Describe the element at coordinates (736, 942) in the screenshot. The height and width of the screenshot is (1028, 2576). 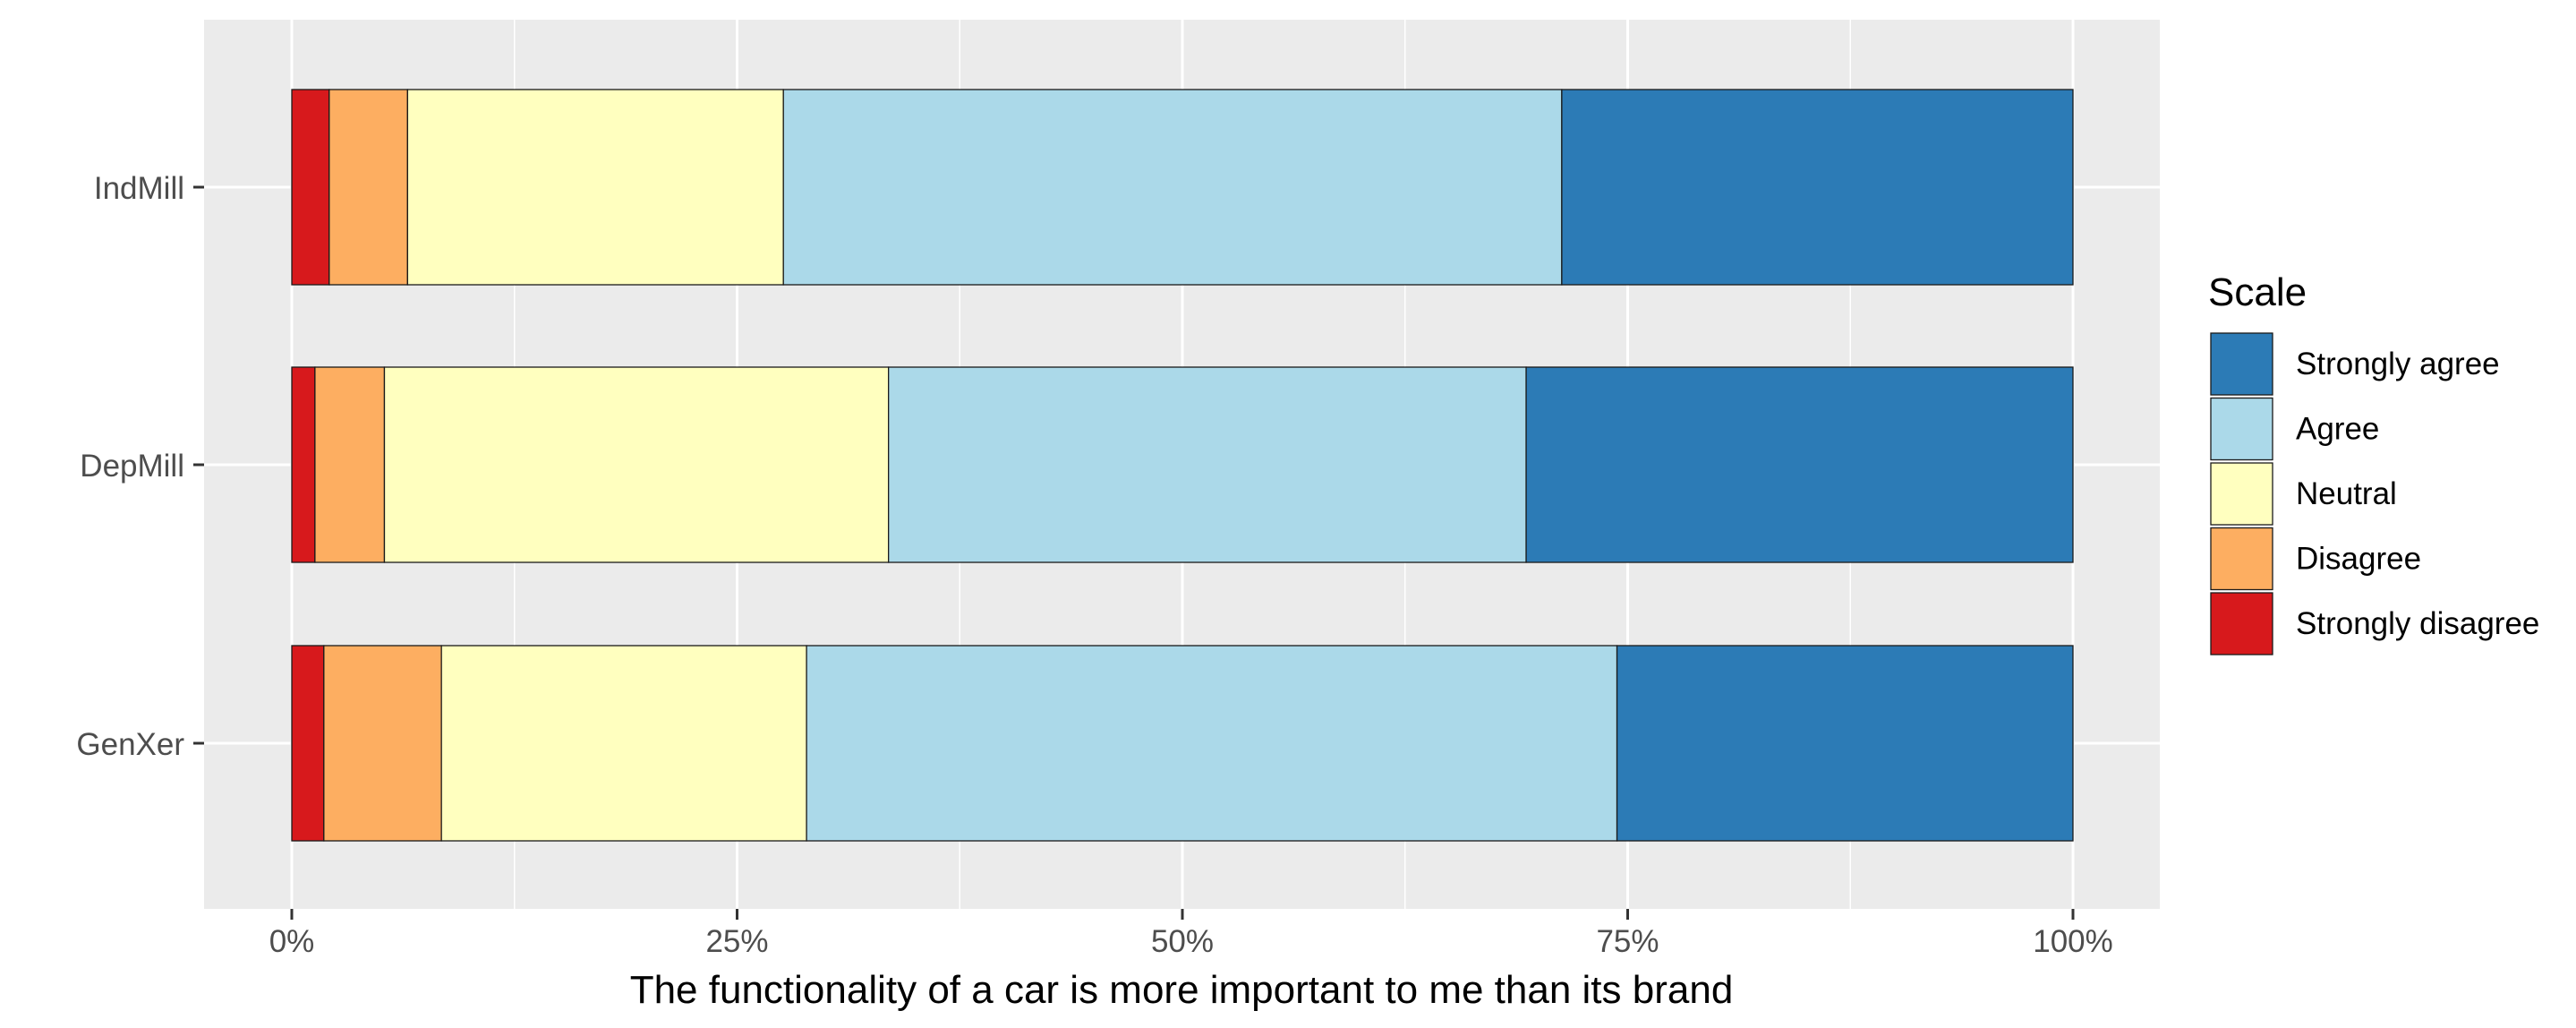
I see `x-tick-label: 25%` at that location.